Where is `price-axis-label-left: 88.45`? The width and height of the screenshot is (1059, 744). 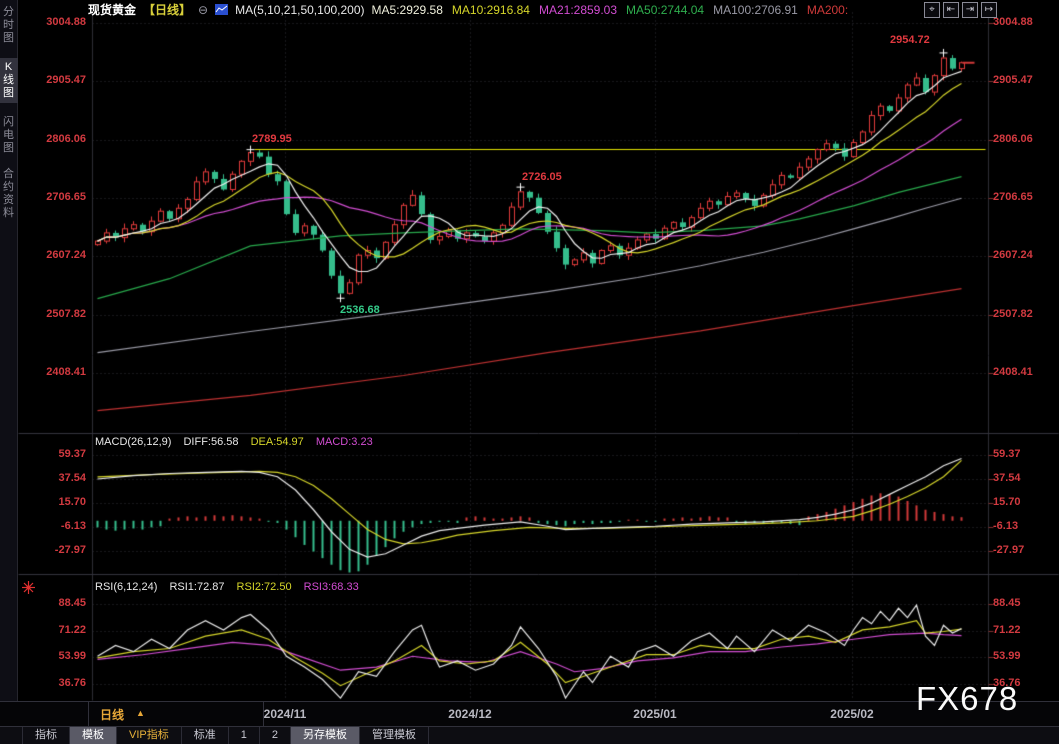
price-axis-label-left: 88.45 is located at coordinates (72, 603).